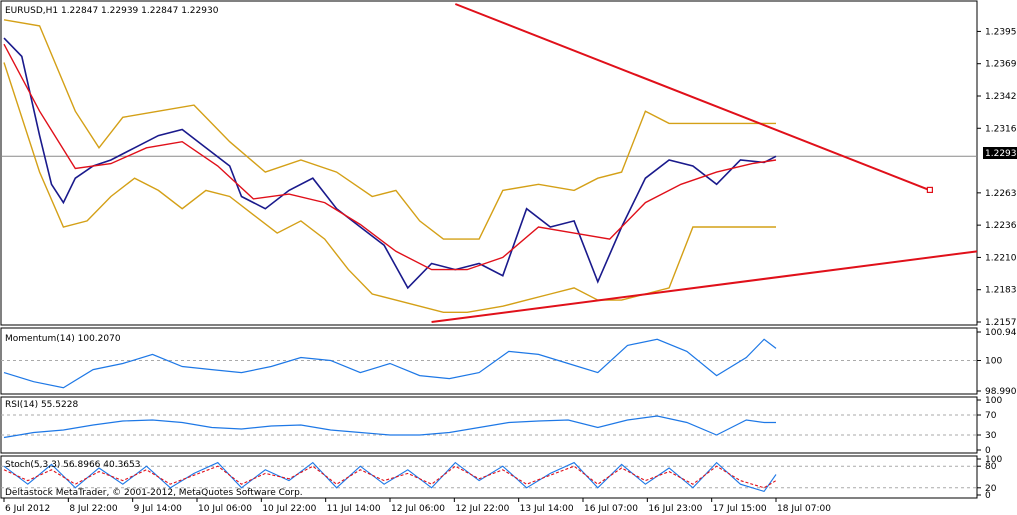  Describe the element at coordinates (93, 509) in the screenshot. I see `x-axis-tick-label: 8 Jul 22:00` at that location.